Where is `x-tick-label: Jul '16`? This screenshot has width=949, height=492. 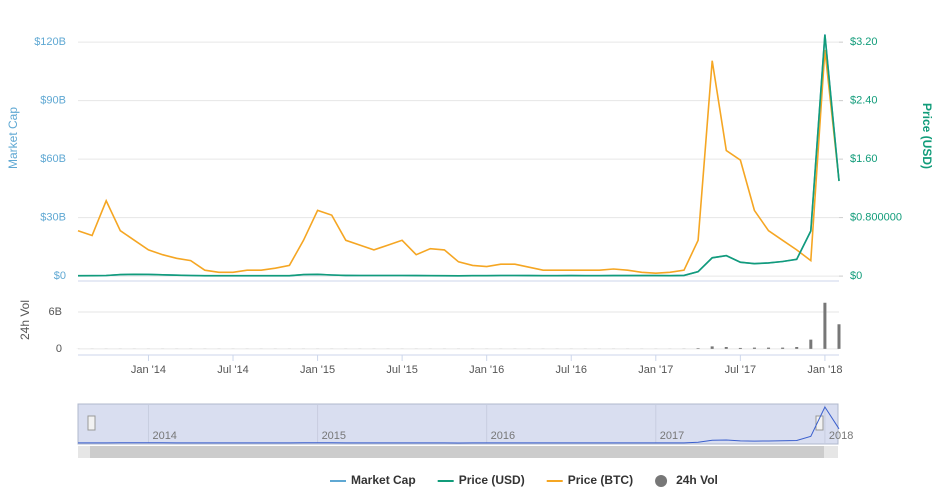 x-tick-label: Jul '16 is located at coordinates (571, 370).